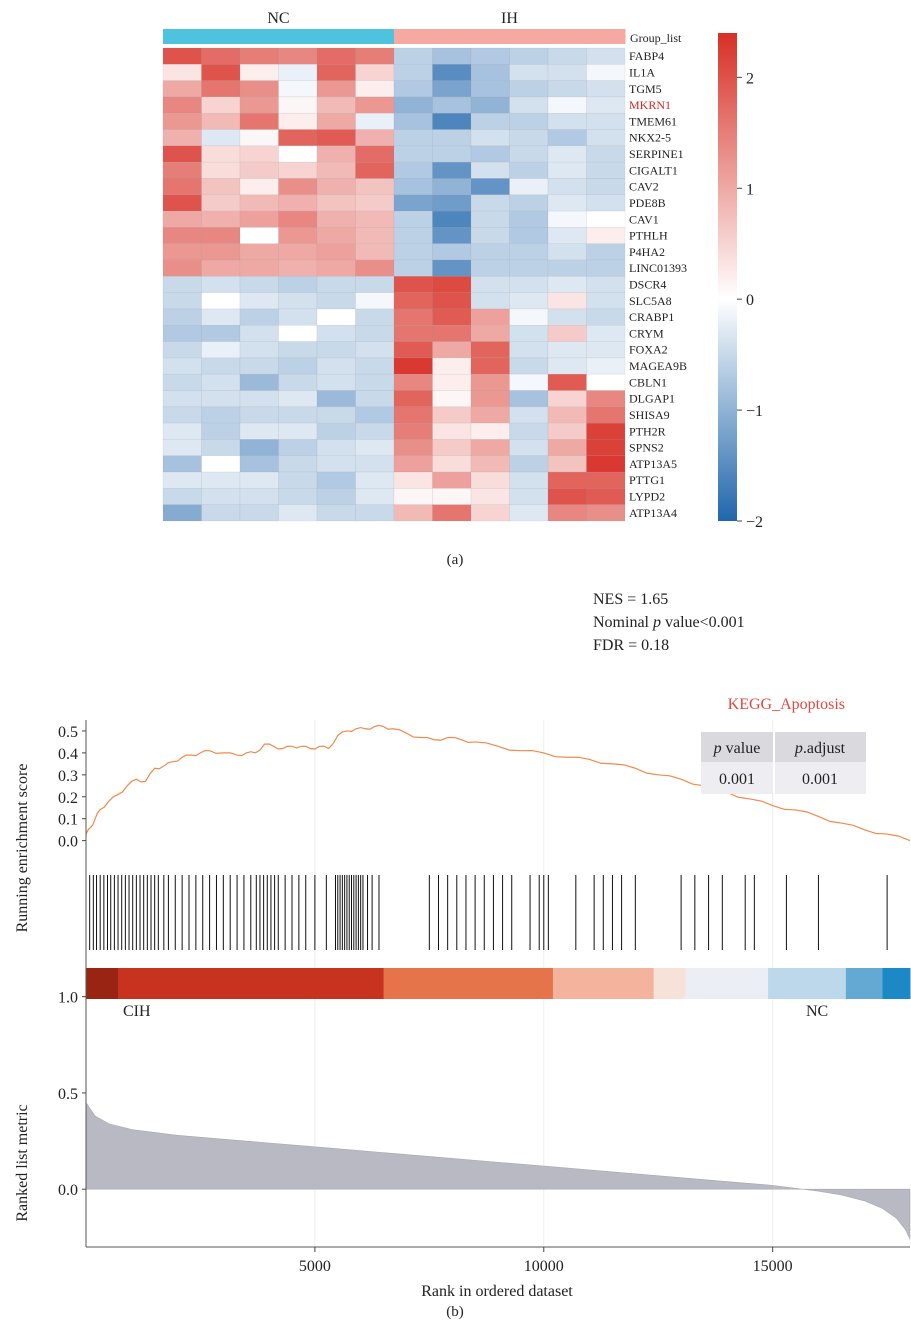 Image resolution: width=911 pixels, height=1322 pixels. I want to click on panel-b-caption: (b), so click(455, 1312).